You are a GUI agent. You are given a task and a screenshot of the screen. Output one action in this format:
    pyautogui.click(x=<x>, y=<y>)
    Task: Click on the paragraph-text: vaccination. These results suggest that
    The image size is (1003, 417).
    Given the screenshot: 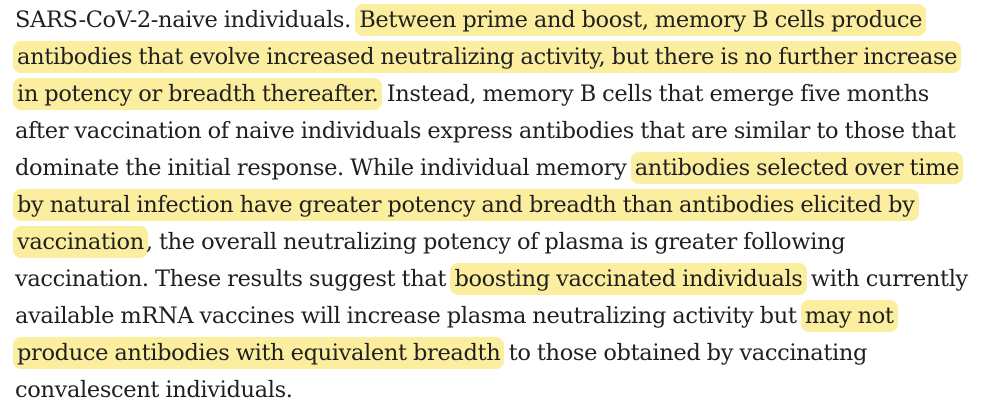 What is the action you would take?
    pyautogui.click(x=234, y=279)
    